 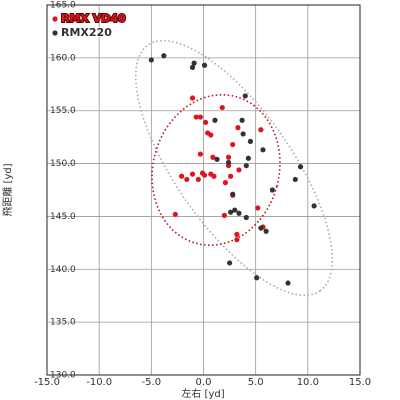 I want to click on x-axis-label: 左右 [yd], so click(x=202, y=393).